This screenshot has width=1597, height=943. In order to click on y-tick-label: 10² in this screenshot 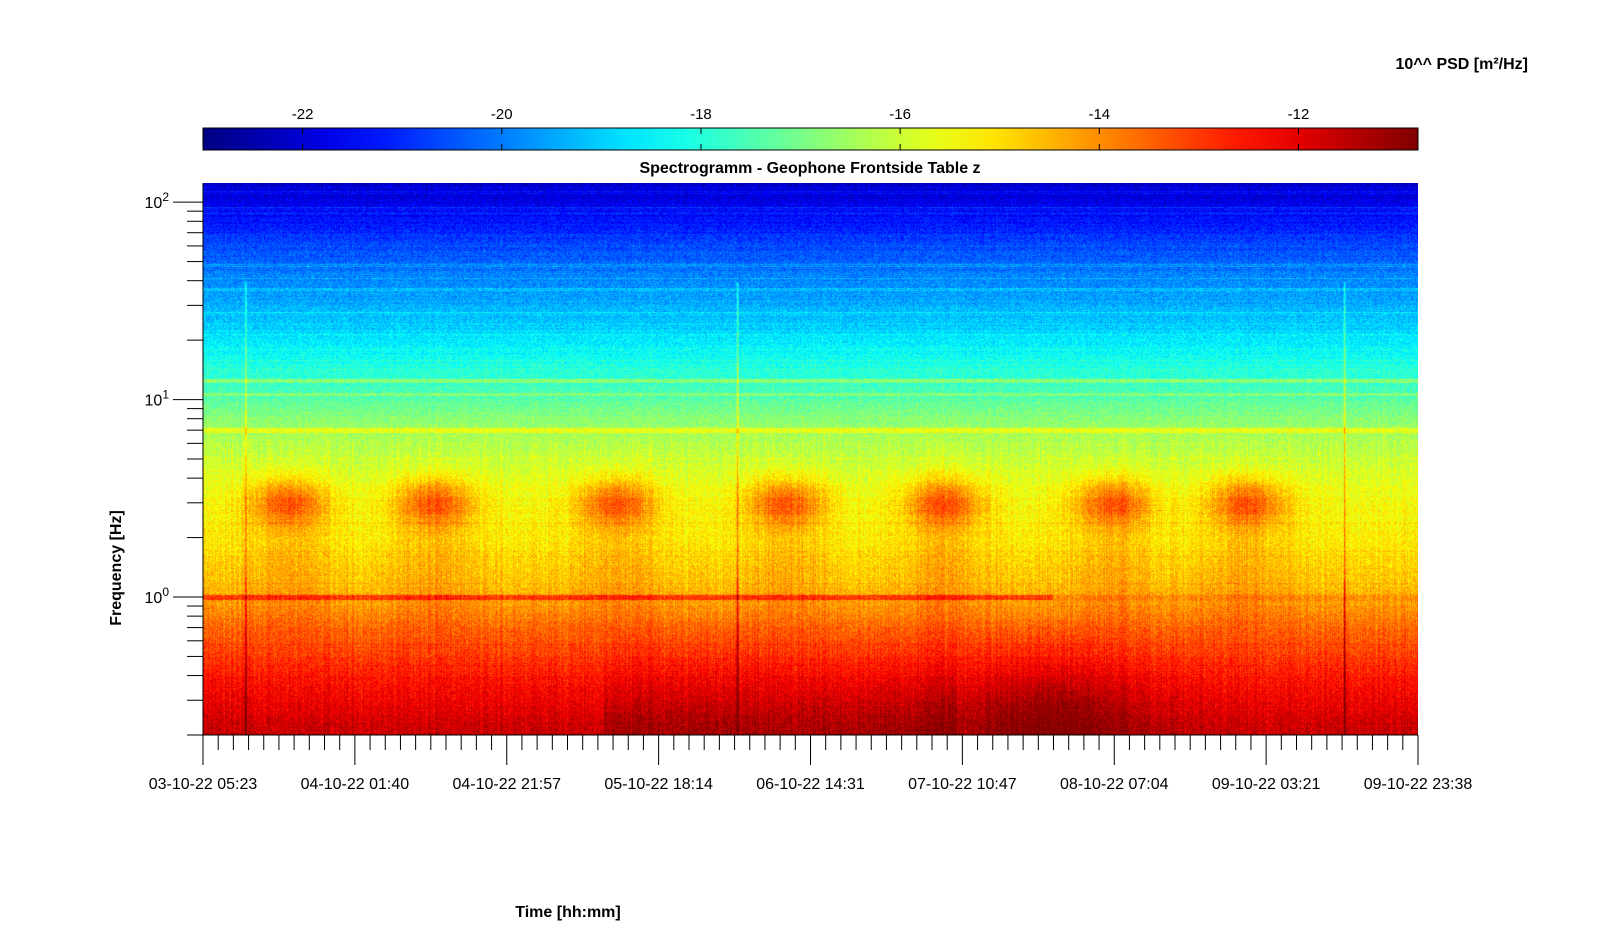, I will do `click(157, 201)`.